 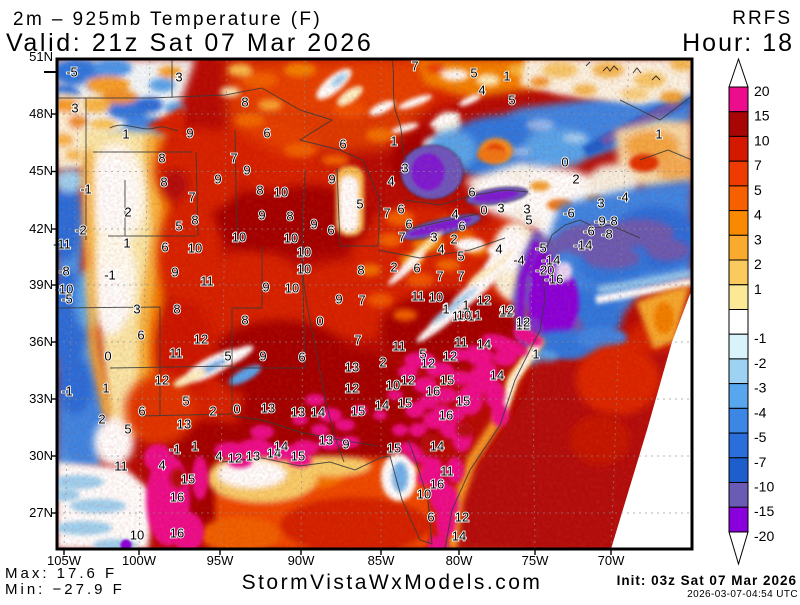 I want to click on svg-text: -9, so click(x=600, y=221).